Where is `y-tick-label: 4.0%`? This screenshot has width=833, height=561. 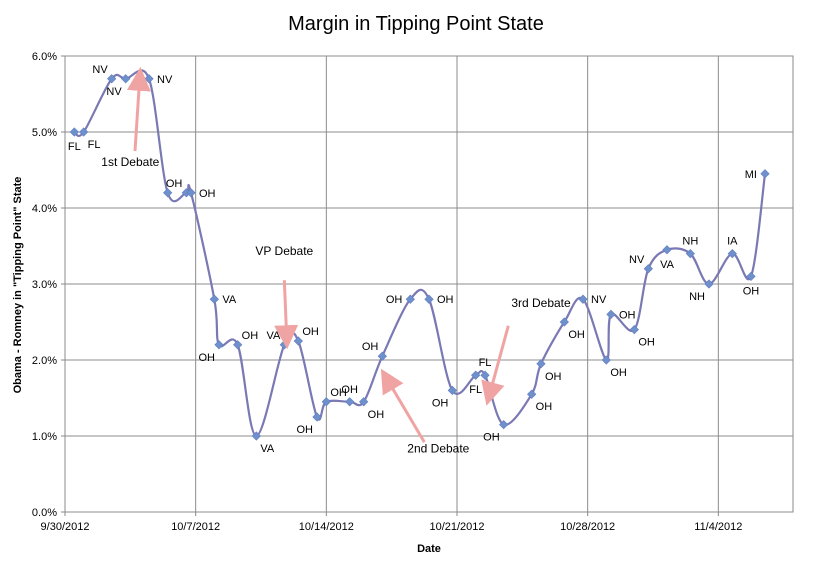 y-tick-label: 4.0% is located at coordinates (44, 209).